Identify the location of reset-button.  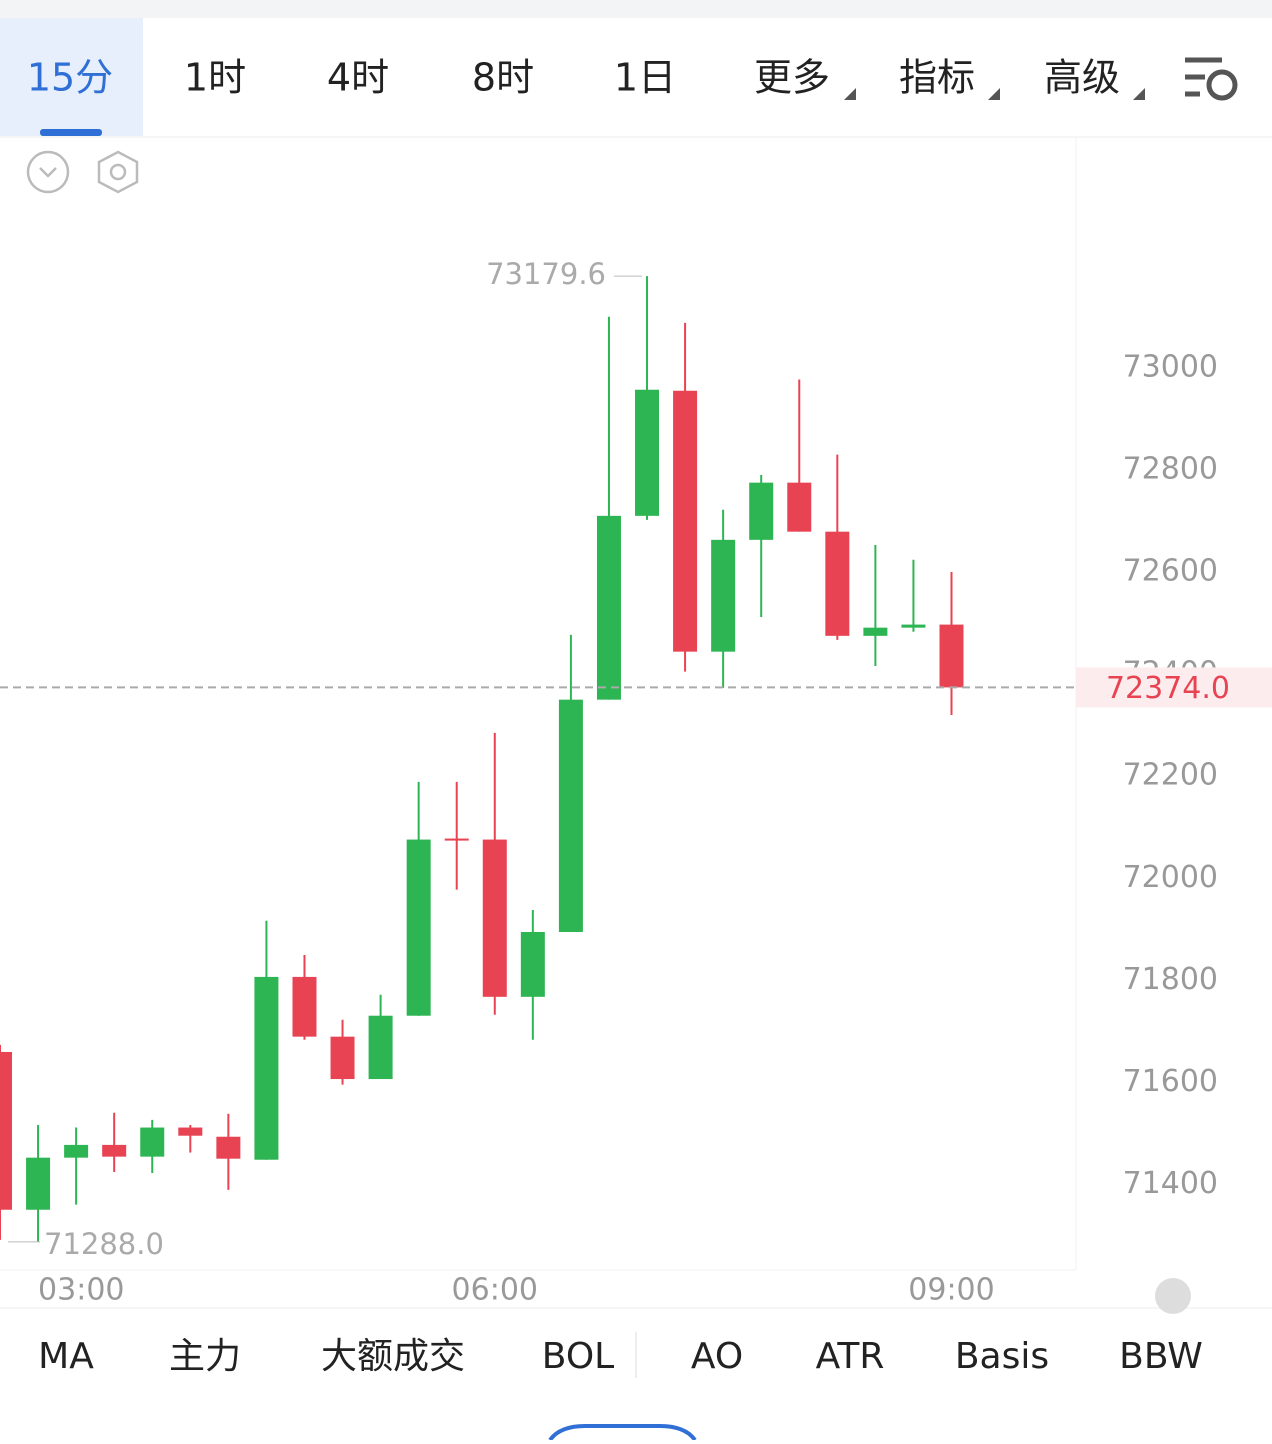
(1173, 1296).